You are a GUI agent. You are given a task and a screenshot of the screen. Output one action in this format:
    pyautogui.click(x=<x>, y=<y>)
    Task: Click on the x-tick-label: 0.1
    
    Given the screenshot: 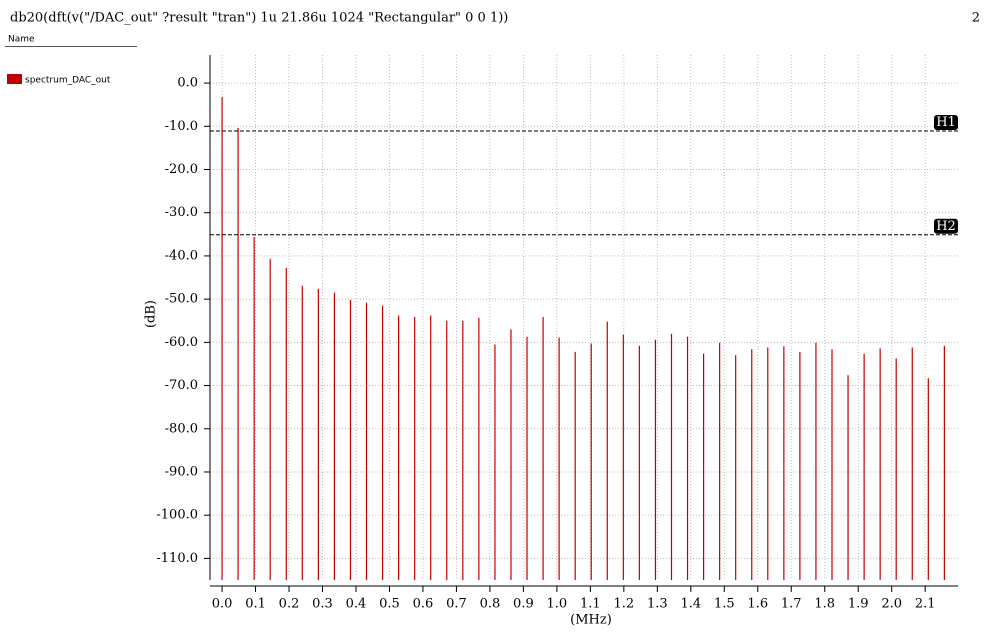 What is the action you would take?
    pyautogui.click(x=255, y=604)
    